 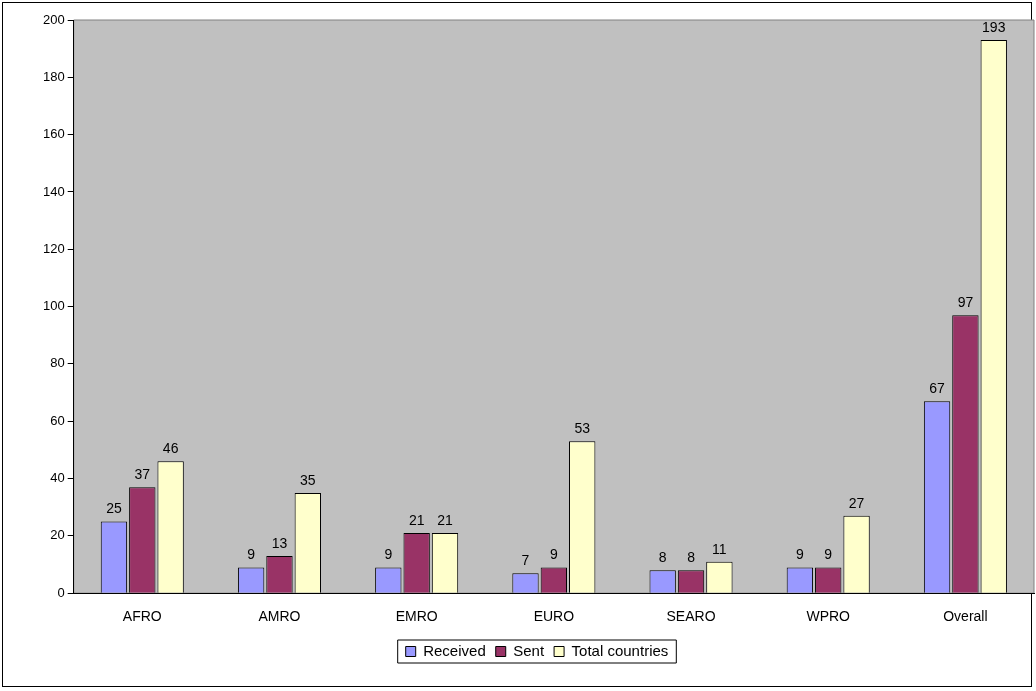 What do you see at coordinates (142, 616) in the screenshot?
I see `x-tick-label: AFRO` at bounding box center [142, 616].